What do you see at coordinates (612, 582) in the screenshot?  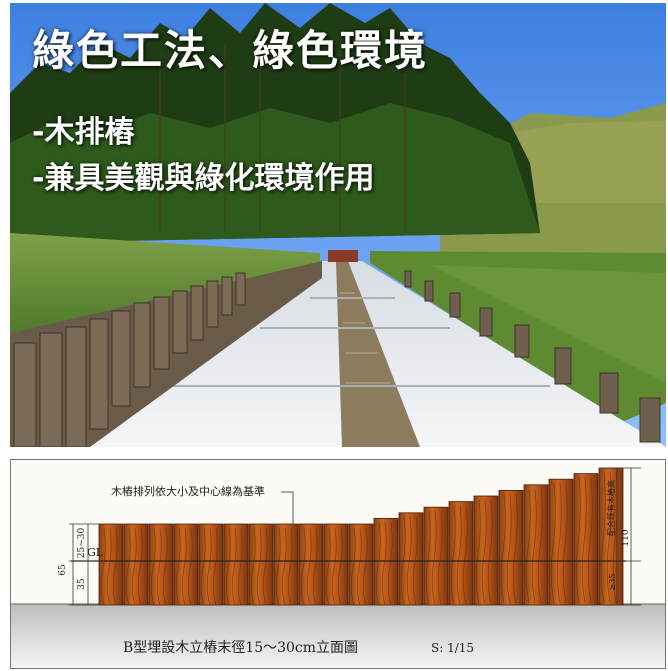 I see `dim-ge35: ≥35` at bounding box center [612, 582].